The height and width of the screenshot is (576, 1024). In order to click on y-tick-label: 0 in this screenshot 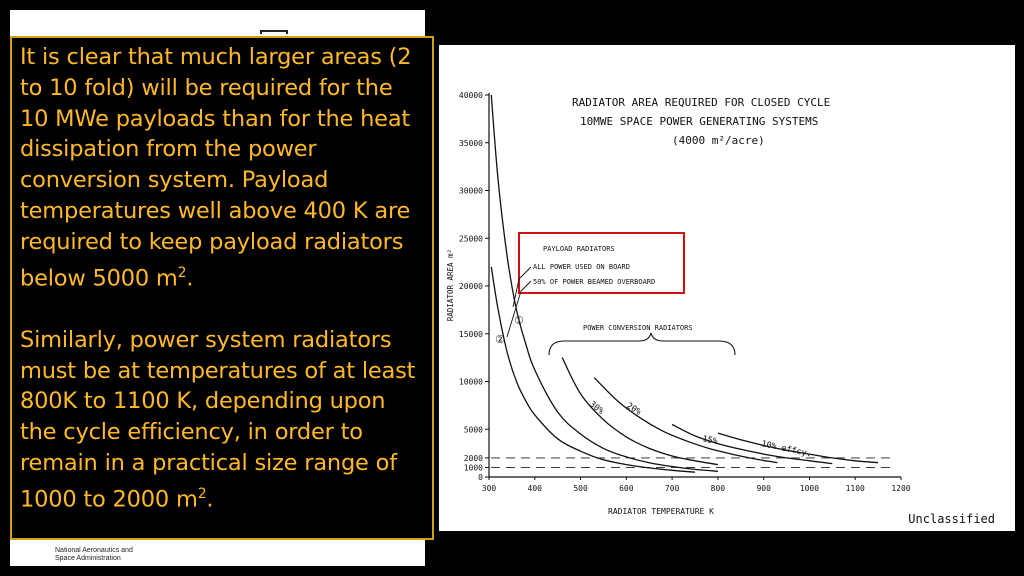, I will do `click(480, 477)`.